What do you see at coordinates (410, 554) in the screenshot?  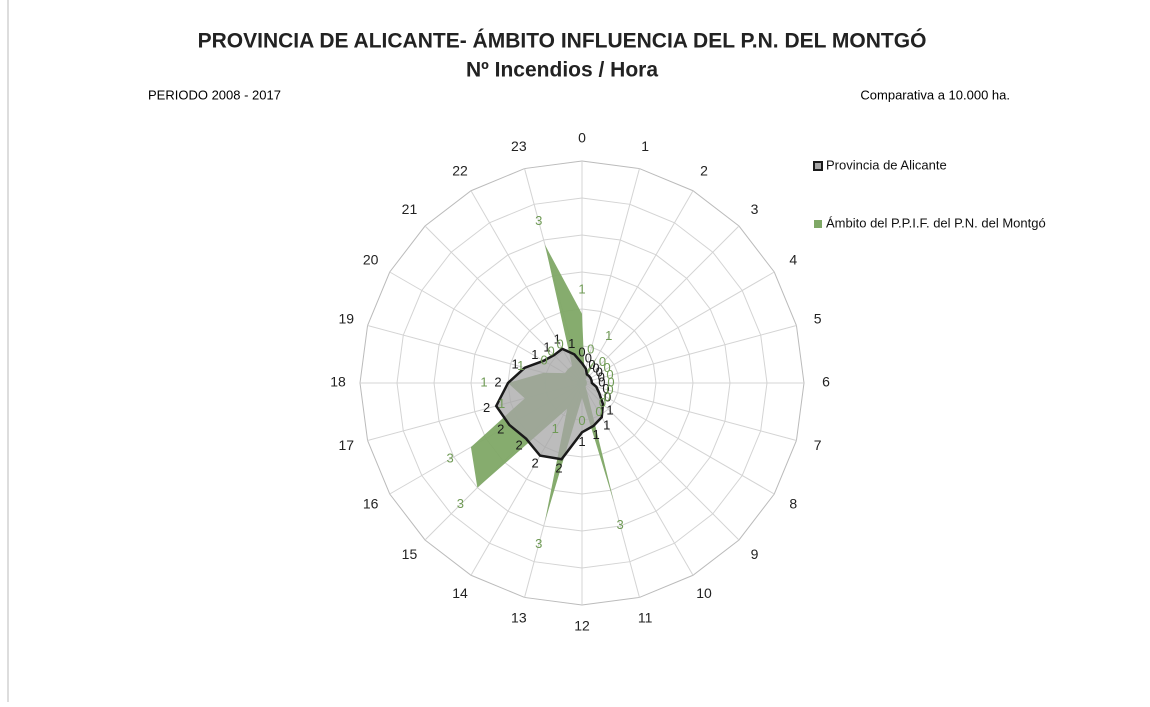 I see `category-label: 15` at bounding box center [410, 554].